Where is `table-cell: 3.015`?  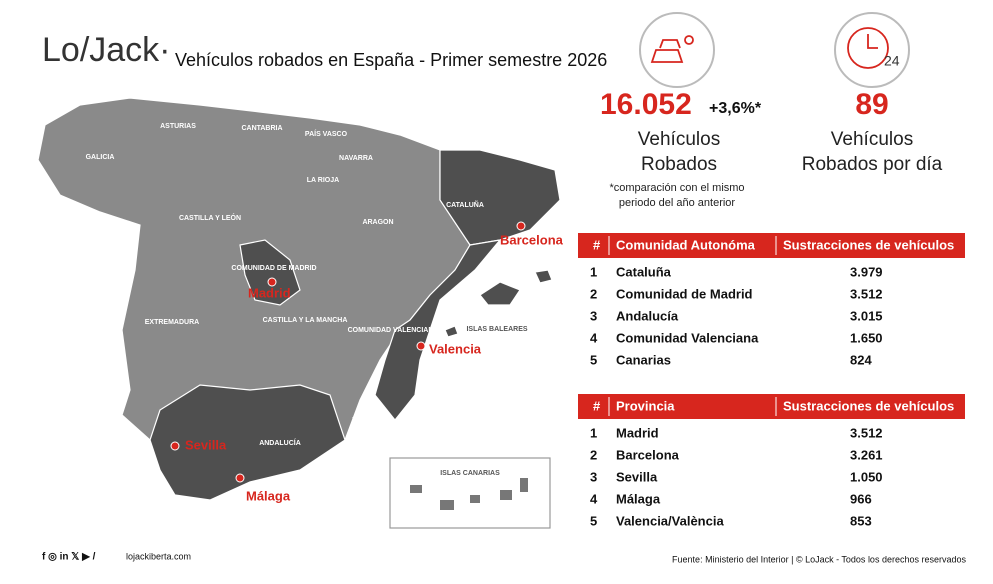 table-cell: 3.015 is located at coordinates (866, 315).